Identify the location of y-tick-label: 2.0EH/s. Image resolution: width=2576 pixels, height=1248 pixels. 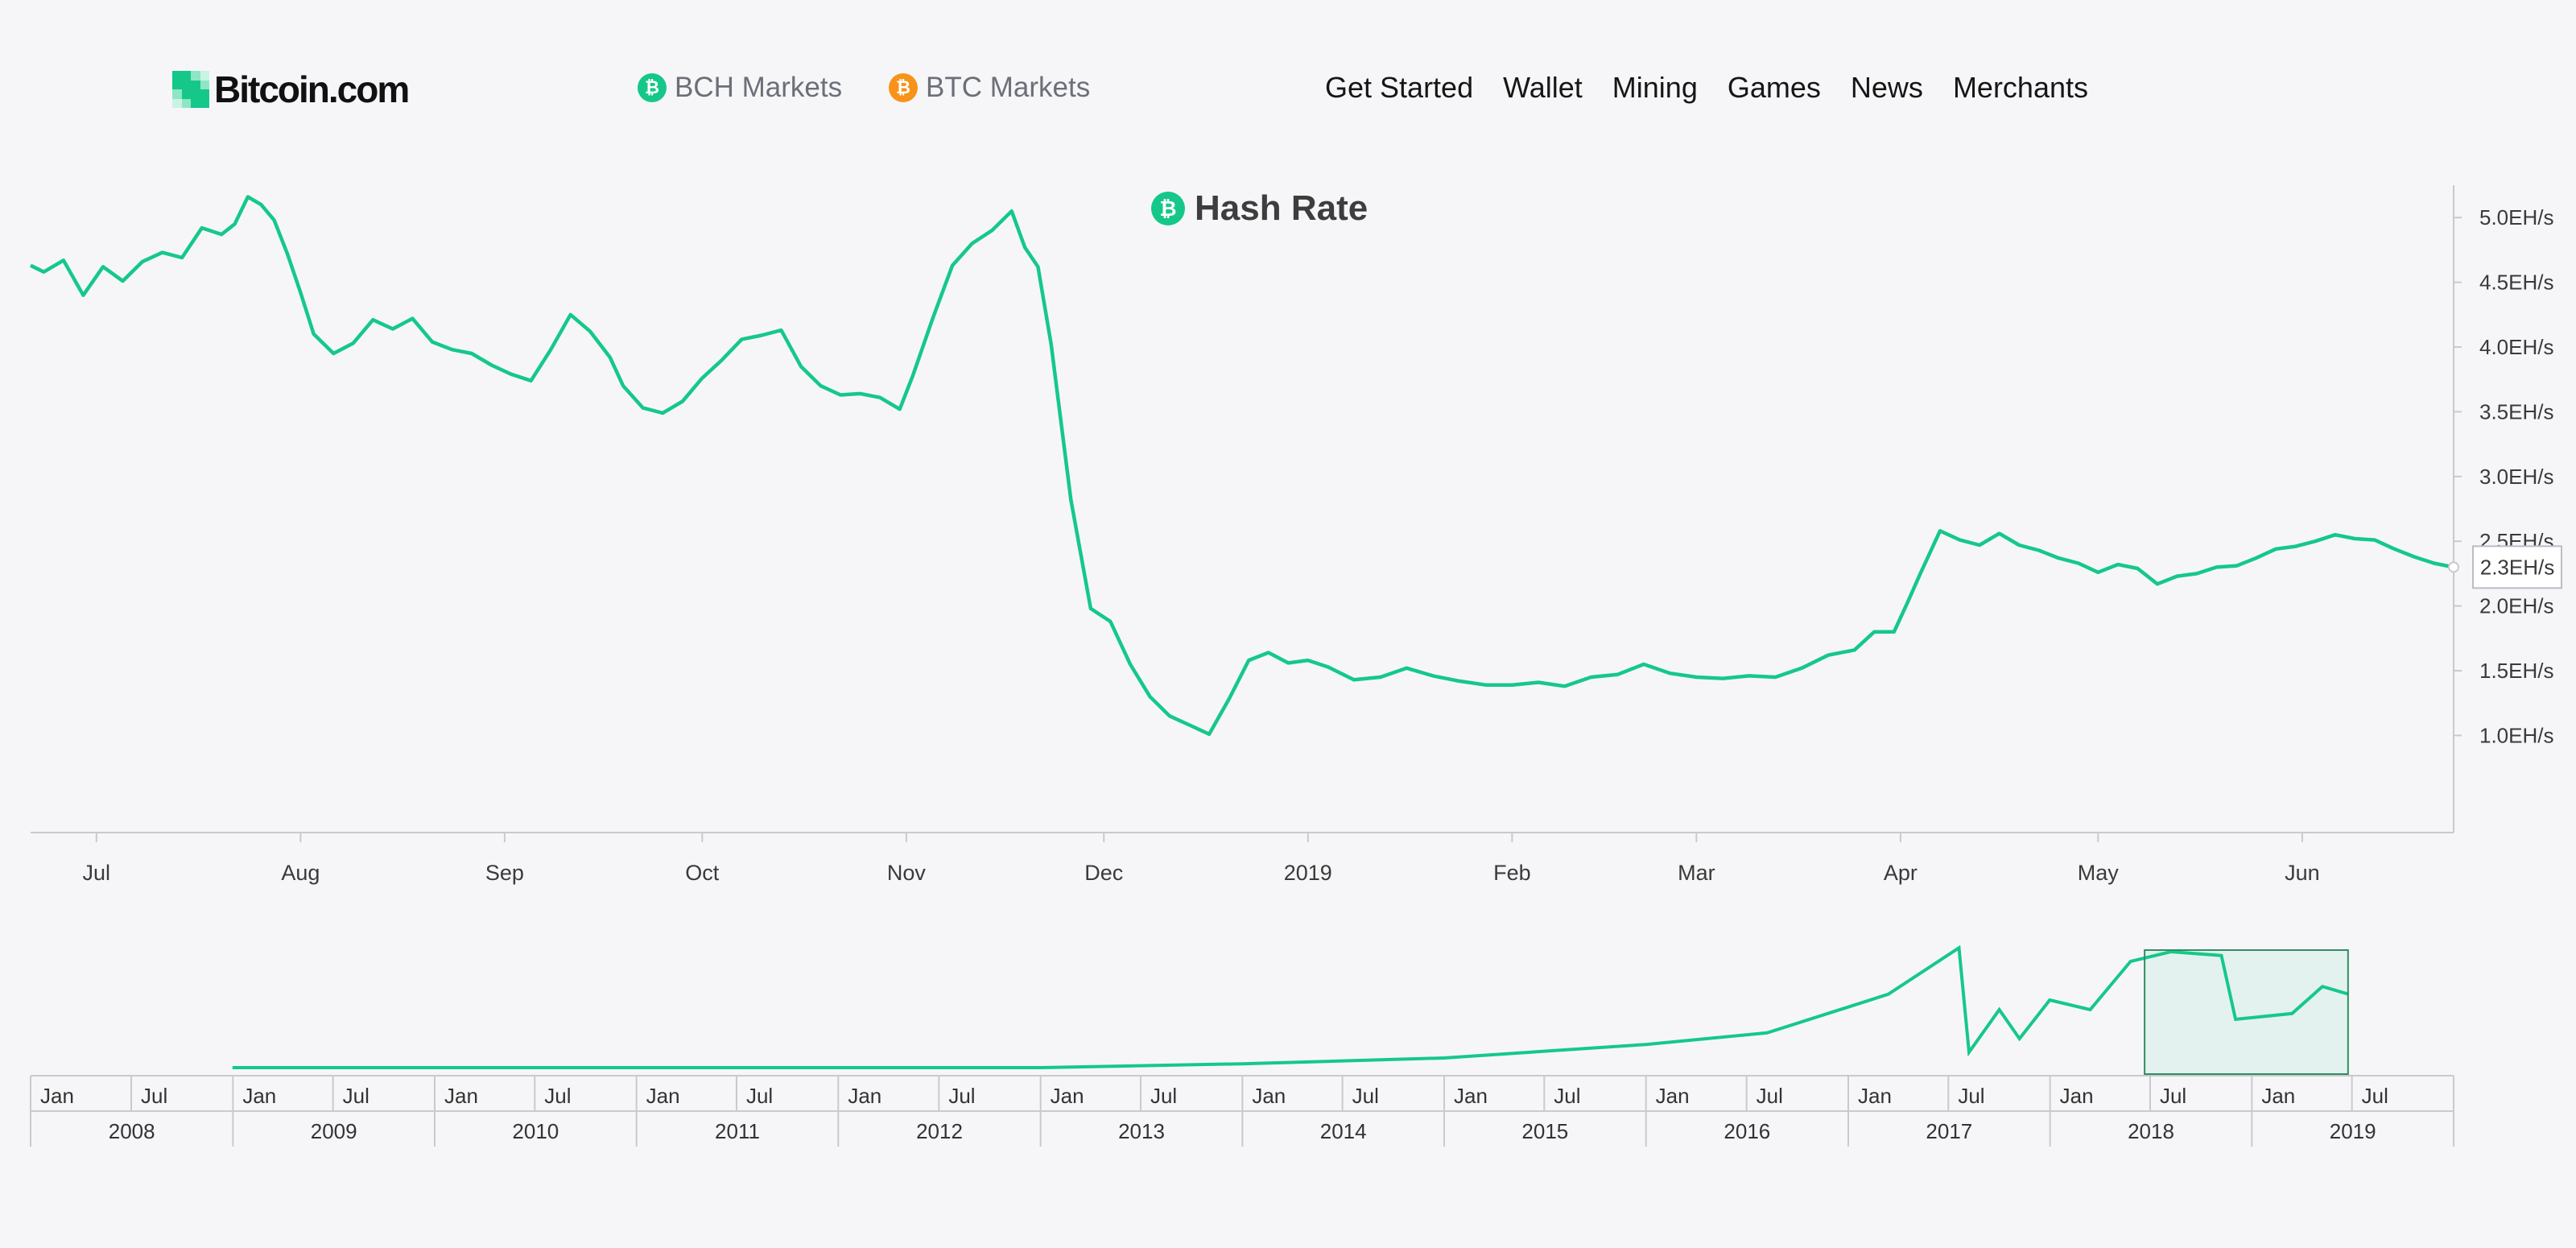
(2516, 606).